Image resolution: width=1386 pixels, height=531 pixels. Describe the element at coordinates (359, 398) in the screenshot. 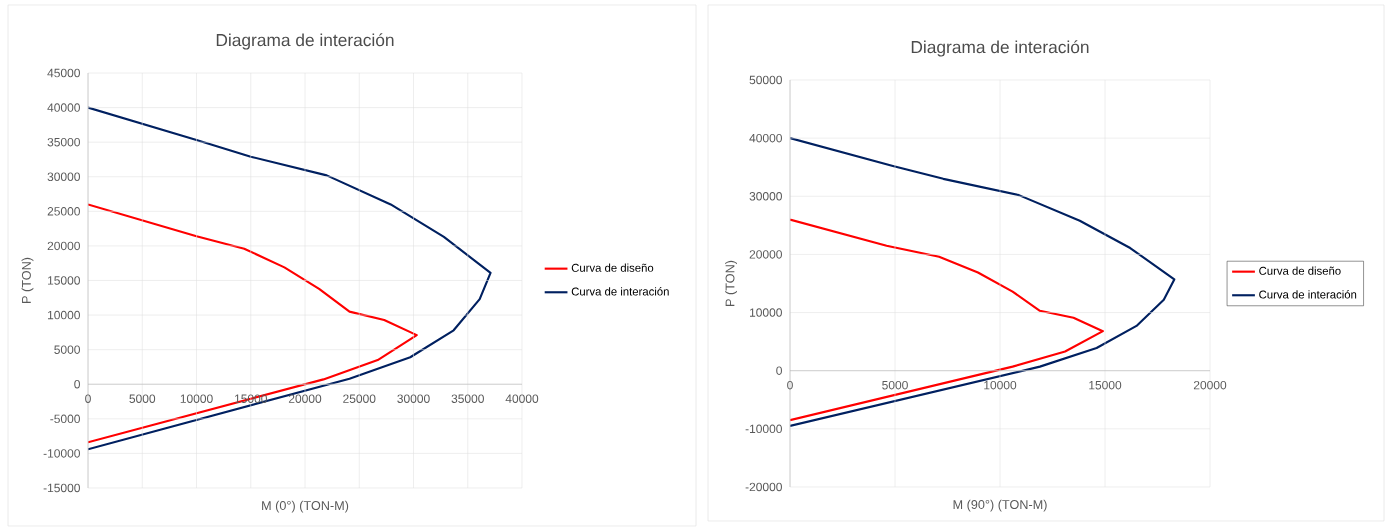

I see `x-tick-label: 25000` at that location.